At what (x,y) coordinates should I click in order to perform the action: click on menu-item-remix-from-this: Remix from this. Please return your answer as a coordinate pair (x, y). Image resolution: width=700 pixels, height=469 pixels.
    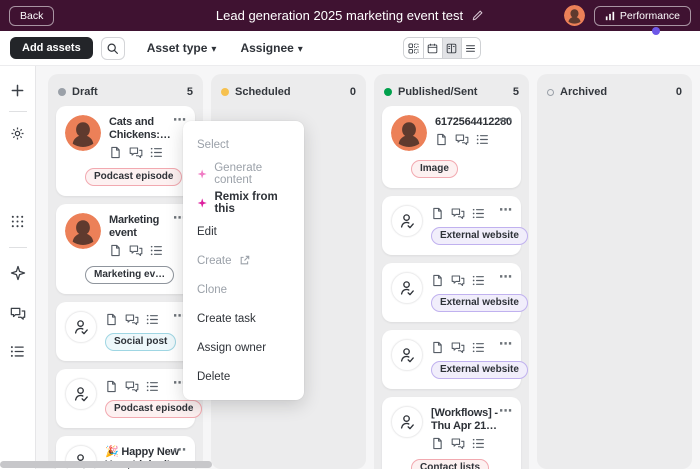
    Looking at the image, I should click on (243, 202).